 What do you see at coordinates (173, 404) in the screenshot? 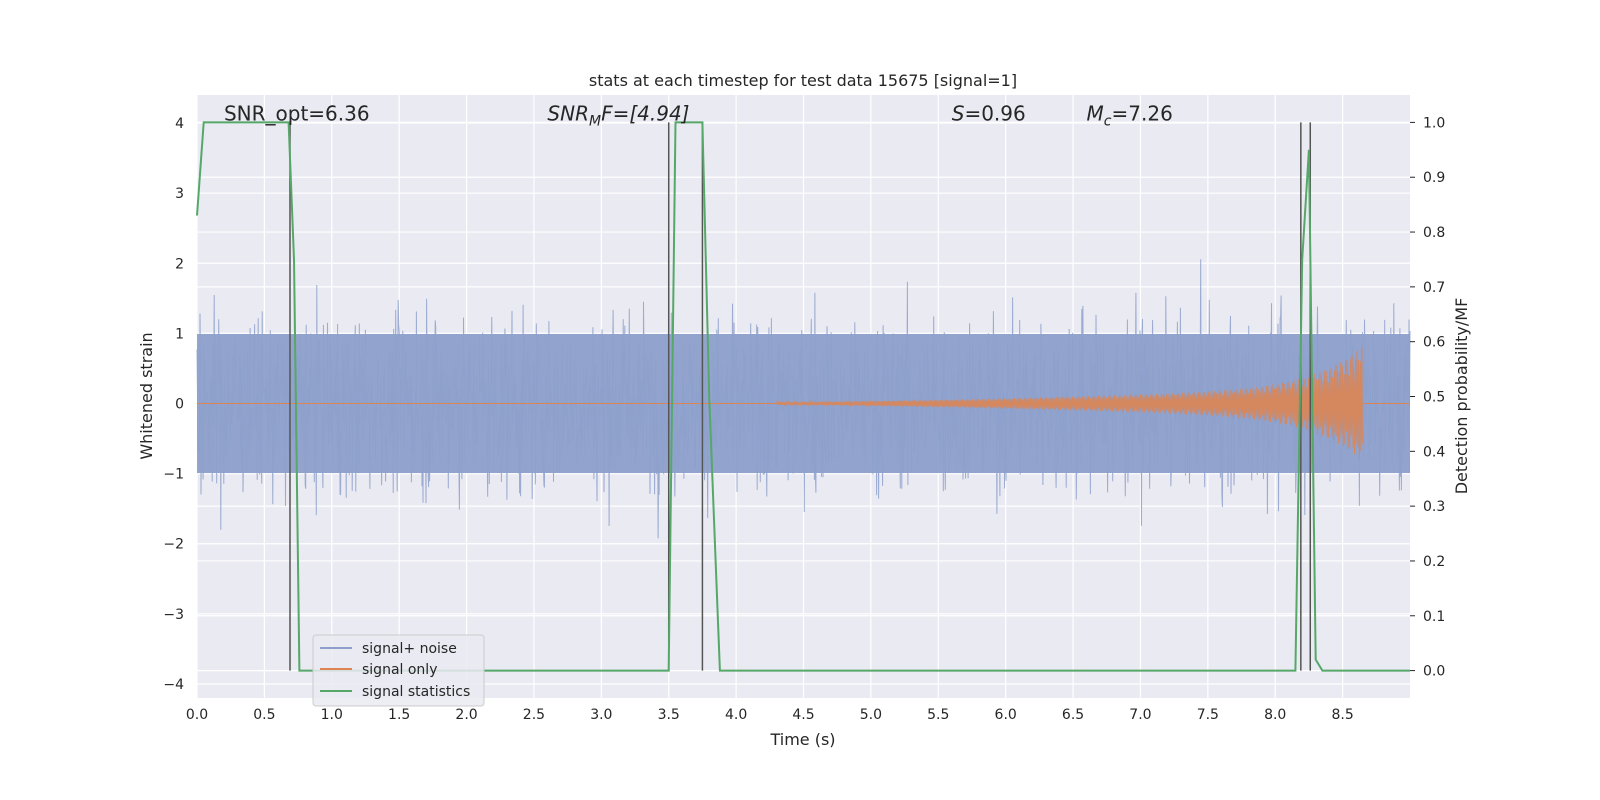
I see `y-axis-ticks: −4 −3 −2 −1 0 1 2 3 4` at bounding box center [173, 404].